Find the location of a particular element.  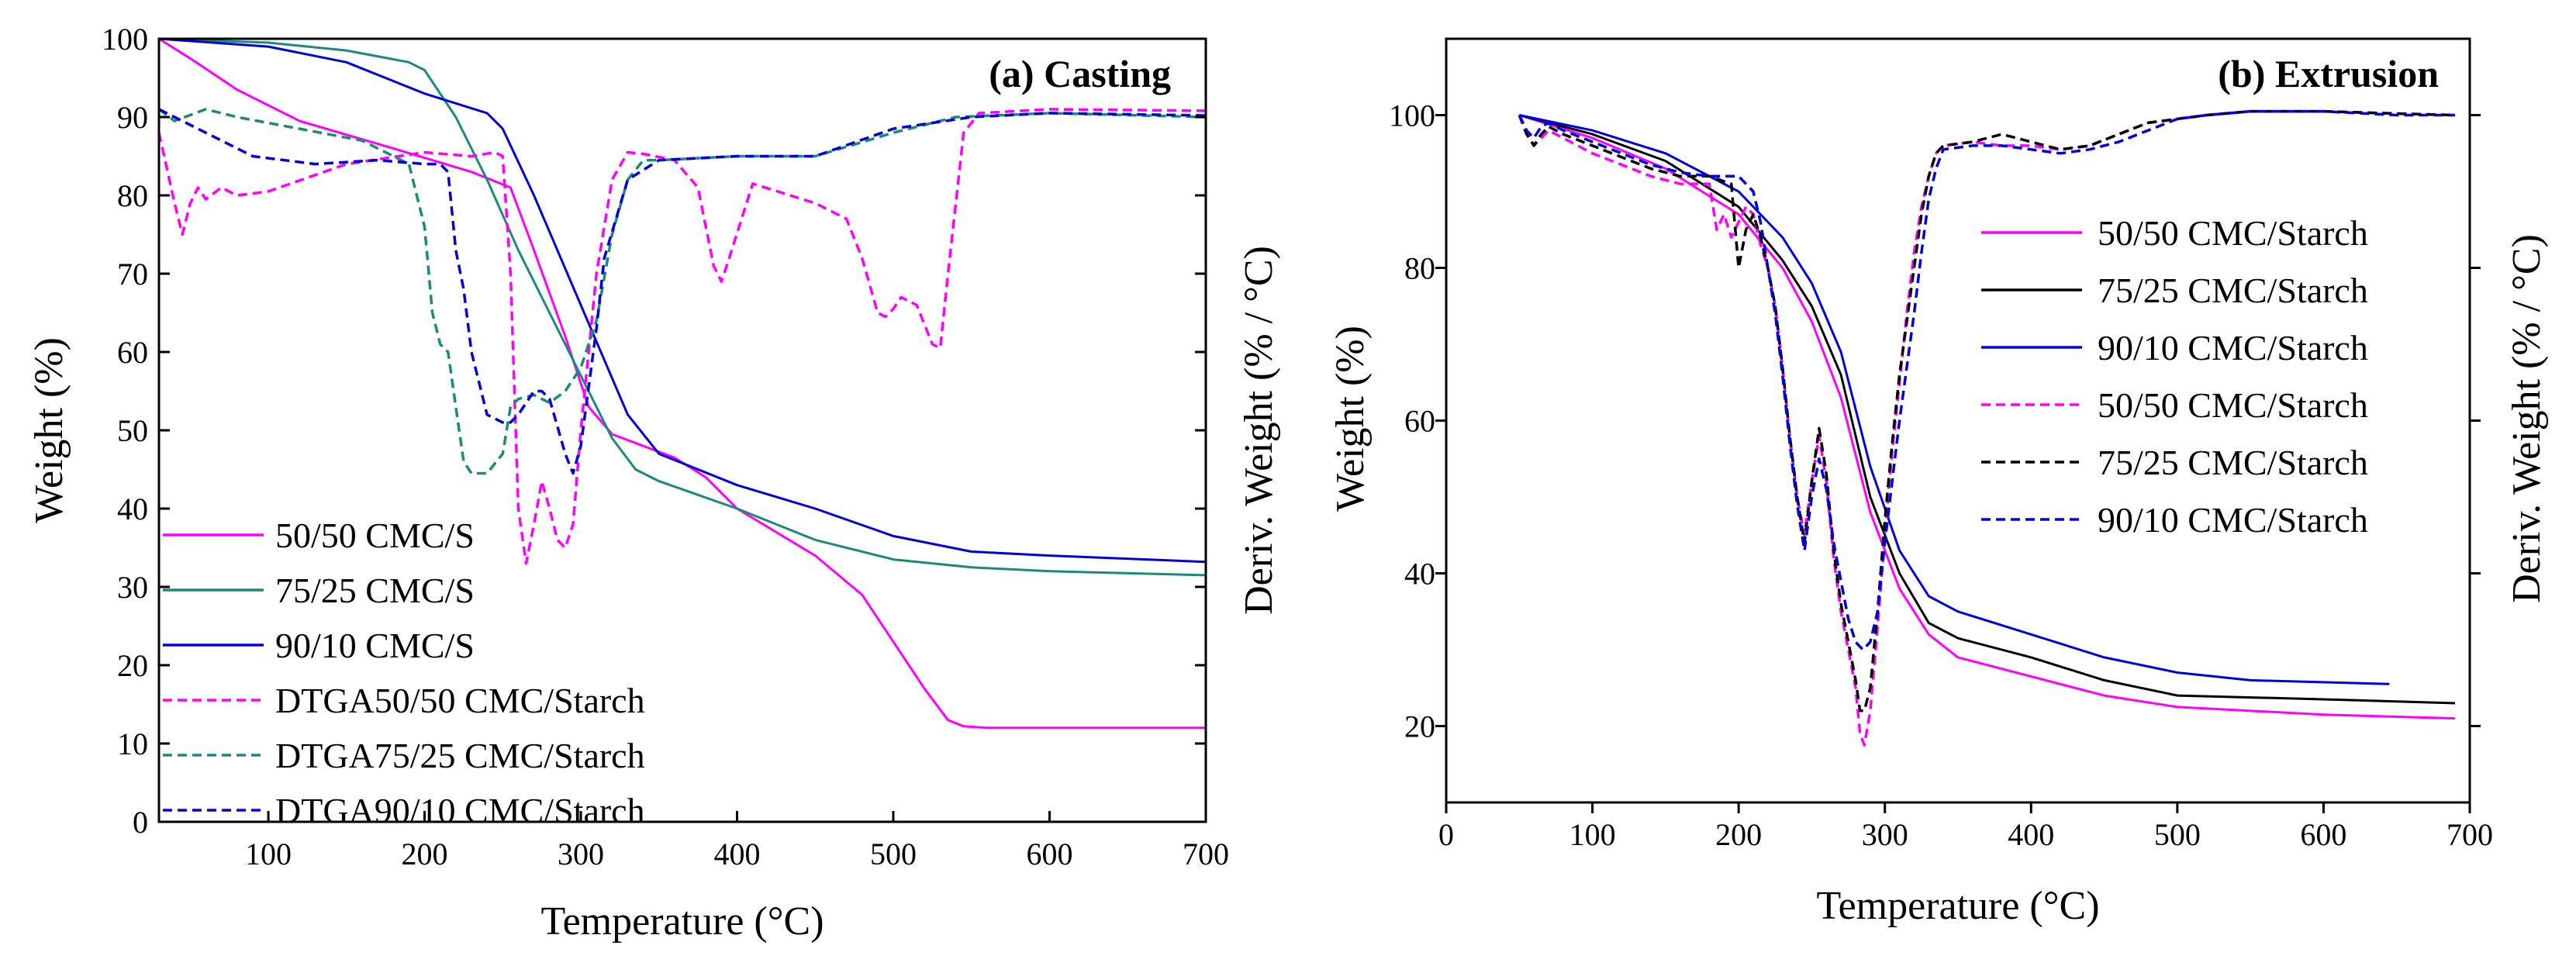

casting-legend-label-0: 50/50 CMC/S is located at coordinates (375, 536).